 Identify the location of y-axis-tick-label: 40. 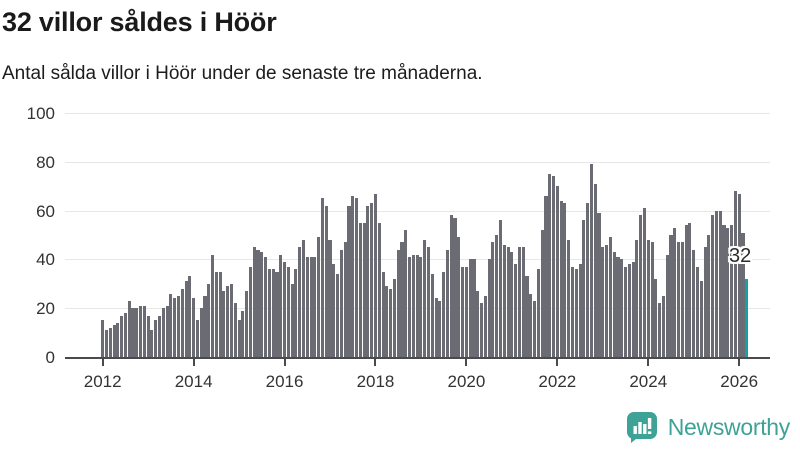
(45, 260).